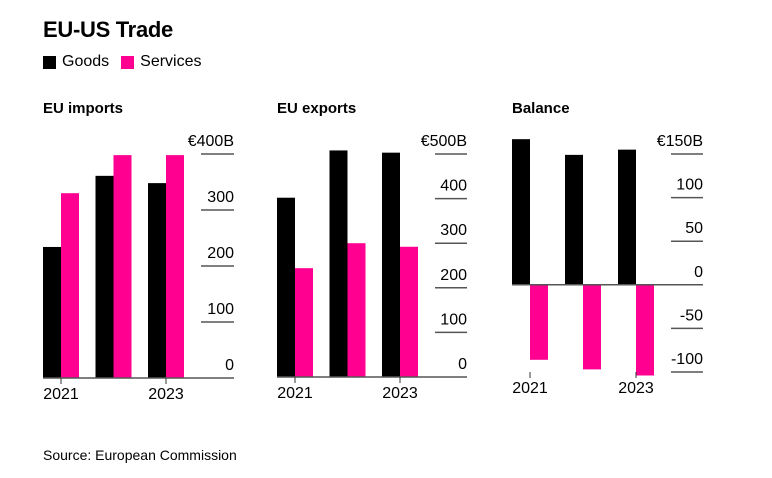  What do you see at coordinates (530, 388) in the screenshot?
I see `x-tick-label-balance: 2021` at bounding box center [530, 388].